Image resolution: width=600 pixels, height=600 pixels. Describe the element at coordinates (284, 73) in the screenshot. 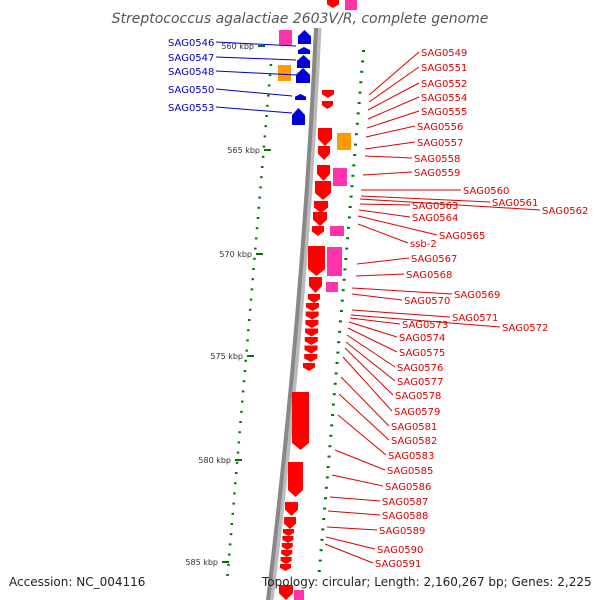

I see `gene-orange-left` at that location.